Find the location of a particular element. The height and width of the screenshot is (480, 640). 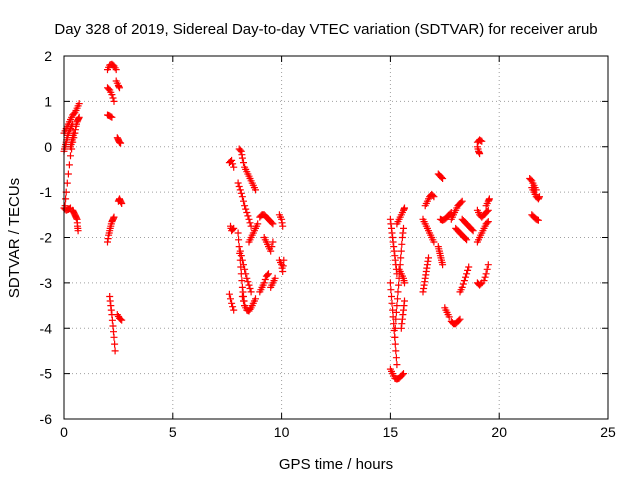

y-tick-label: -1 is located at coordinates (46, 192).